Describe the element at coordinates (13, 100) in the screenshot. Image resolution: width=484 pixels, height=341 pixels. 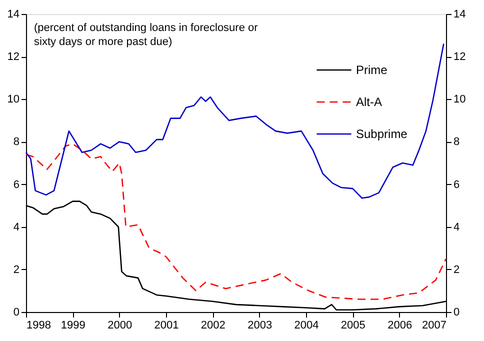
I see `y-tick-label: 10` at that location.